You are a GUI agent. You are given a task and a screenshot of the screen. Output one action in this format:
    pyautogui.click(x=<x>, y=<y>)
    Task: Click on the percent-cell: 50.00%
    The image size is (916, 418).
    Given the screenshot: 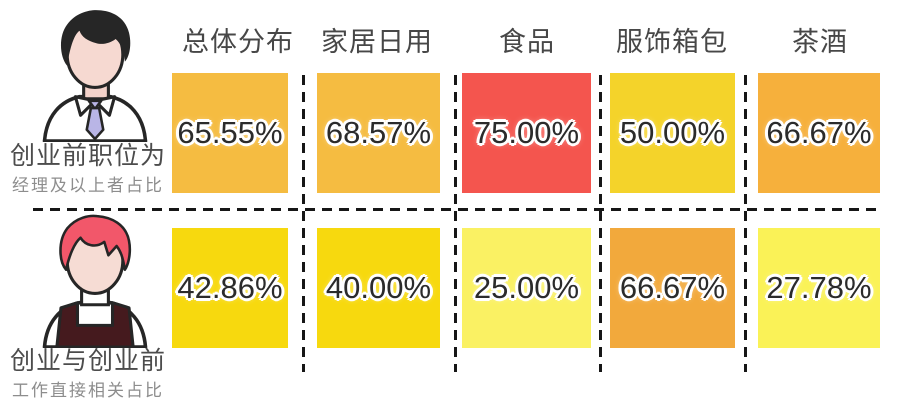 What is the action you would take?
    pyautogui.click(x=672, y=133)
    